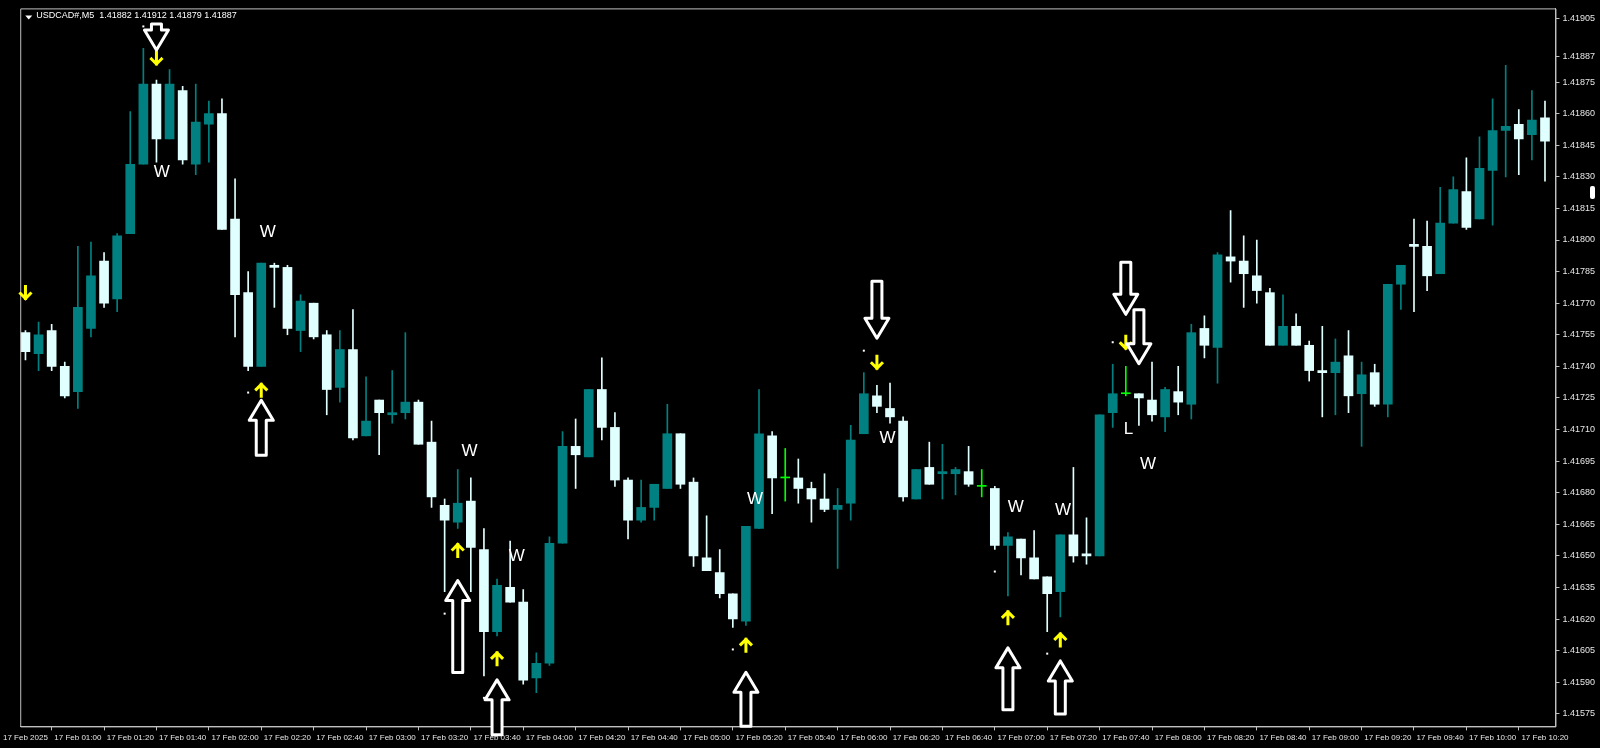  What do you see at coordinates (864, 738) in the screenshot?
I see `x-tick-label: 17 Feb 06:00` at bounding box center [864, 738].